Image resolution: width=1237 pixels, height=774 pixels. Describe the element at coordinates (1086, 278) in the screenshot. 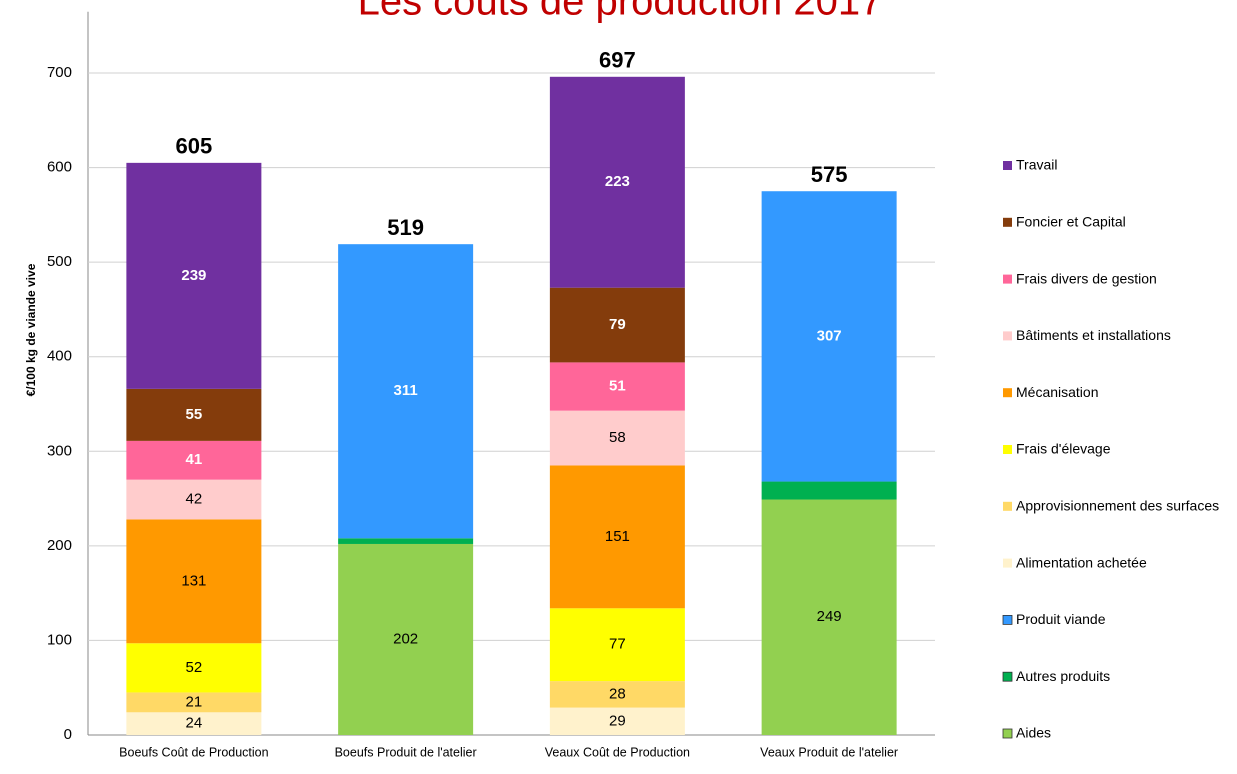

I see `legend-label: Frais divers de gestion` at that location.